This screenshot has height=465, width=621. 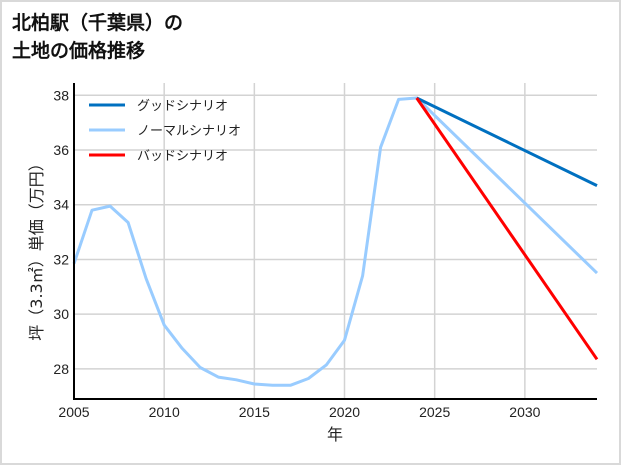 I want to click on series-line, so click(x=507, y=141).